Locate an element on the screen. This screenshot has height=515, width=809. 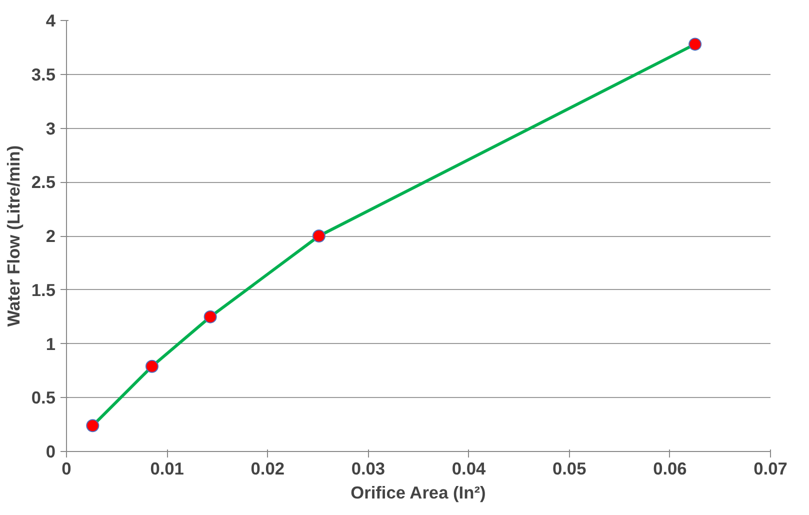
x-tick-label: 0.06 is located at coordinates (670, 468).